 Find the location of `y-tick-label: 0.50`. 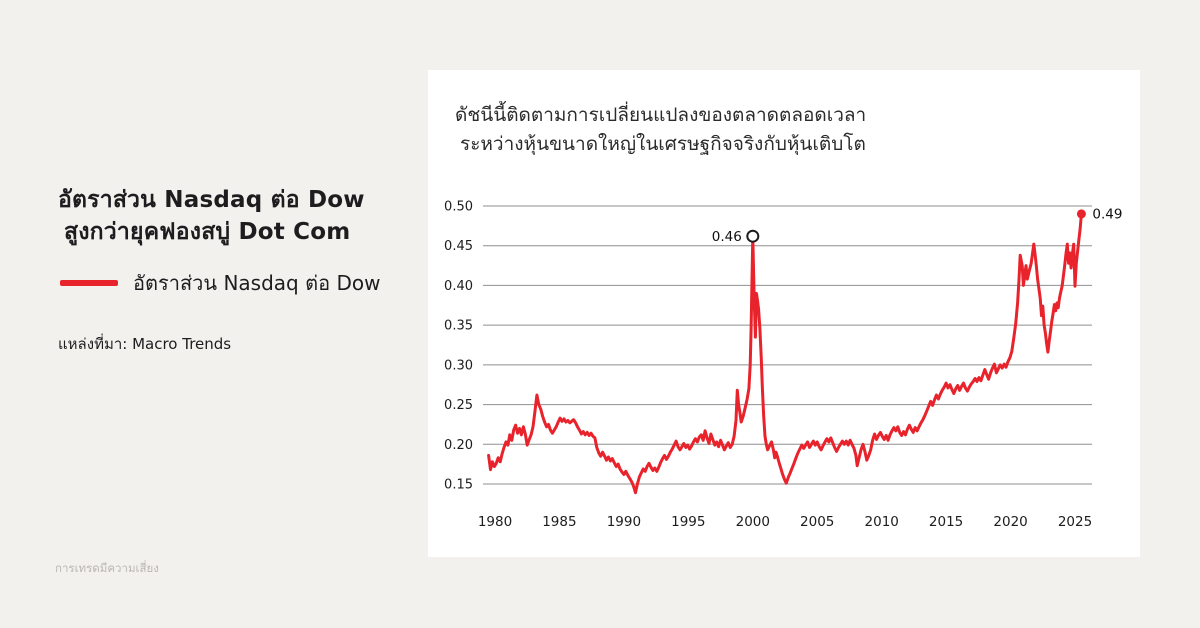

y-tick-label: 0.50 is located at coordinates (458, 207).